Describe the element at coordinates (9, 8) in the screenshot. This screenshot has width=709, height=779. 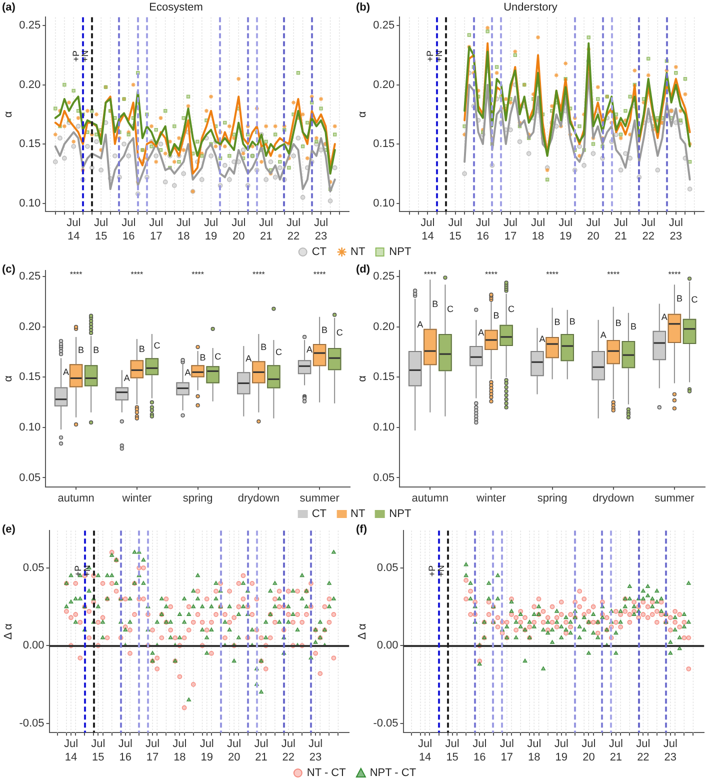
I see `text: (a)` at that location.